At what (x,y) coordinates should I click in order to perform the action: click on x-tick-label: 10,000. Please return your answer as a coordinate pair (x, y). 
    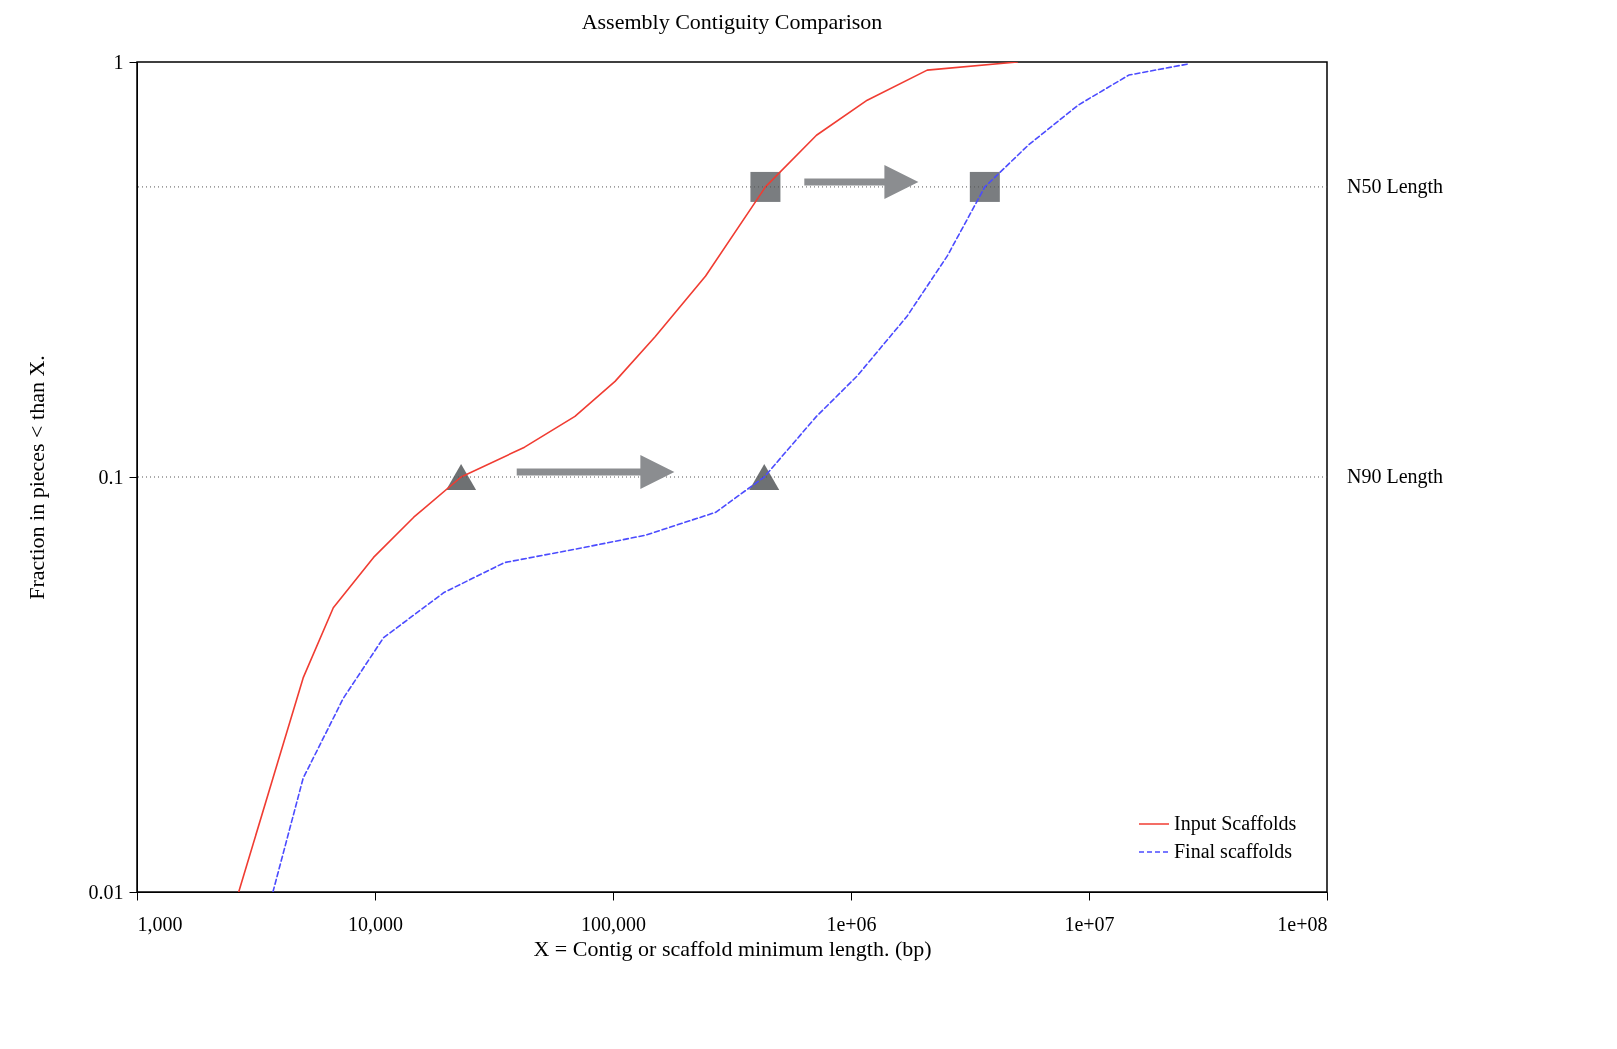
    Looking at the image, I should click on (375, 923).